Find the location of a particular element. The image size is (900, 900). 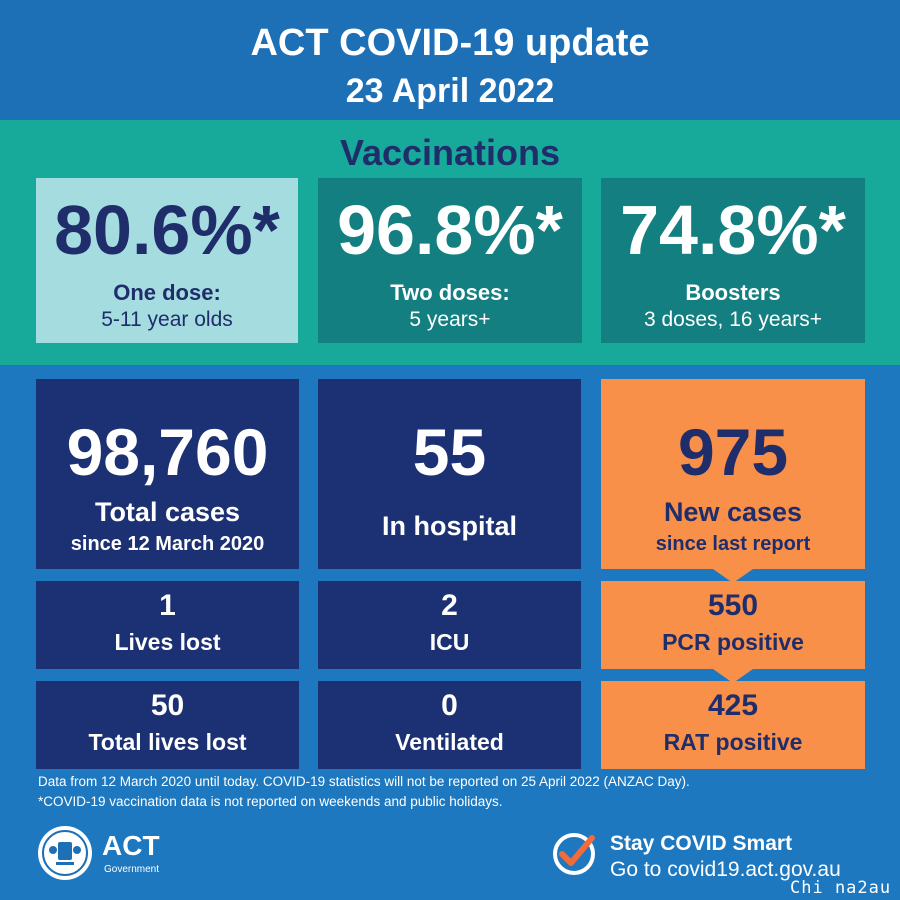

vax-card-boosters: 74.8%* Boosters 3 doses, 16 years+ is located at coordinates (733, 260).